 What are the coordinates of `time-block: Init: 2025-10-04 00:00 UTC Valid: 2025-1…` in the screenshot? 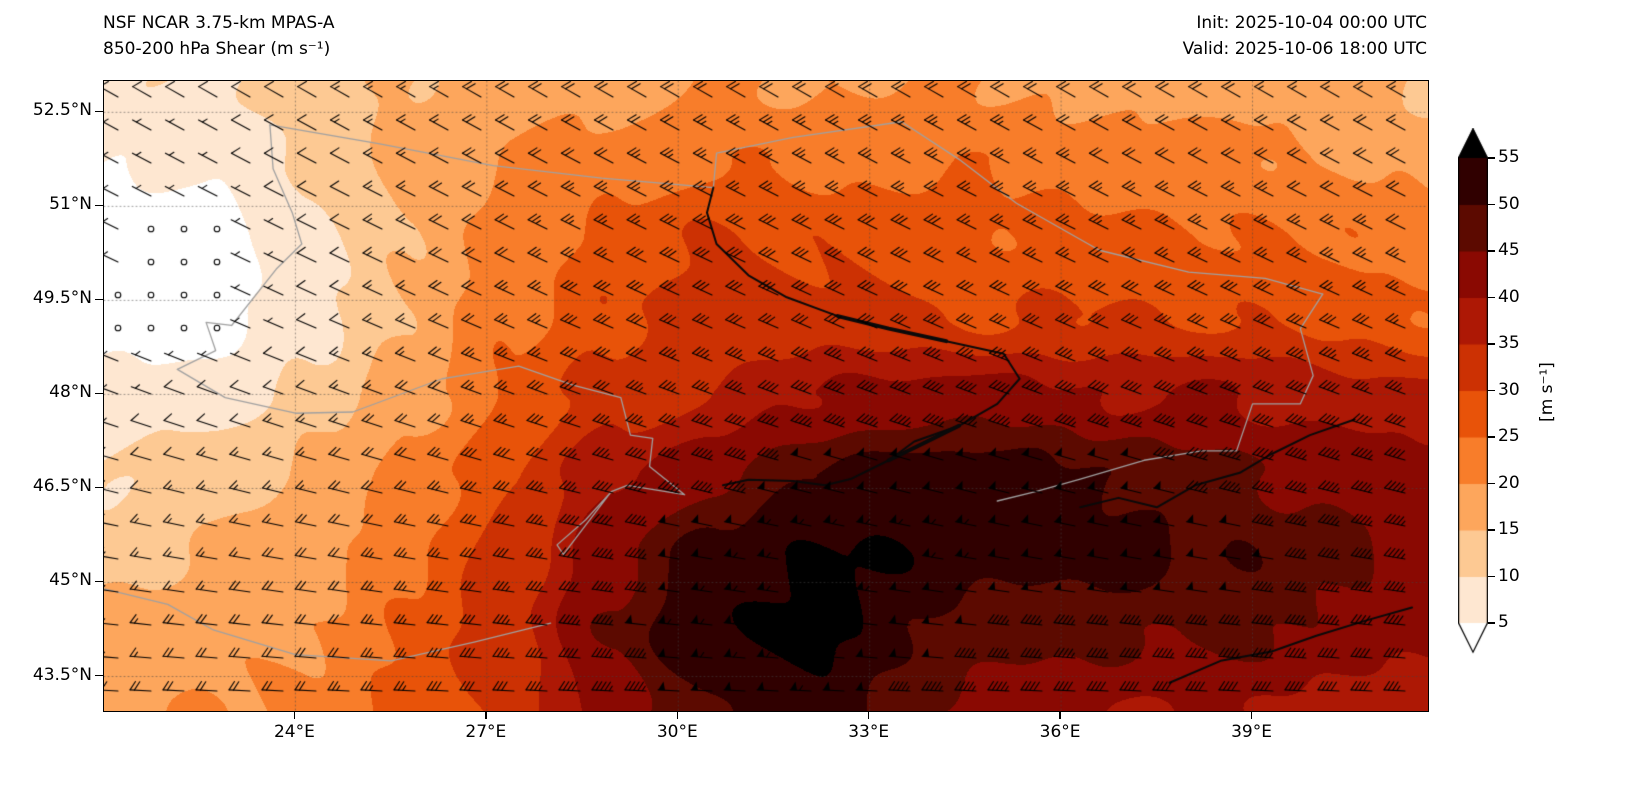 It's located at (1305, 36).